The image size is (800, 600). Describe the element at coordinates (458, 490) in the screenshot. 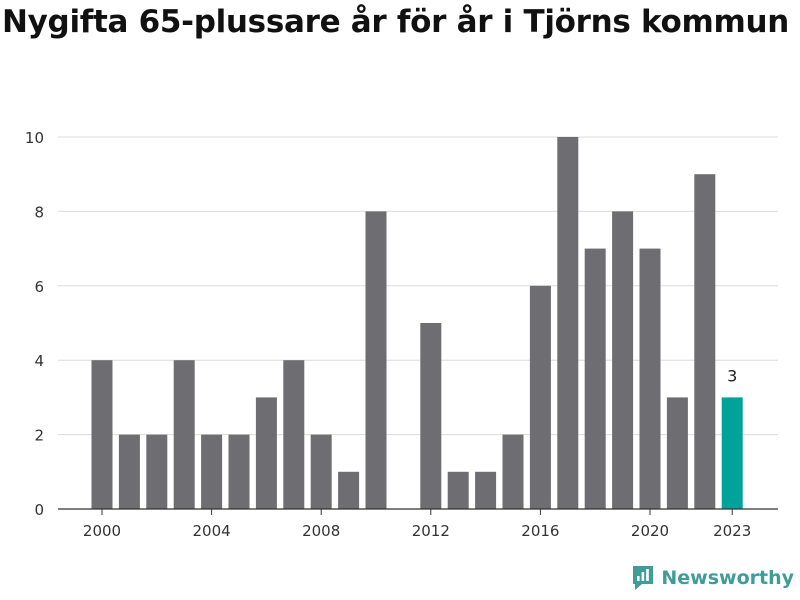

I see `bar-2013` at that location.